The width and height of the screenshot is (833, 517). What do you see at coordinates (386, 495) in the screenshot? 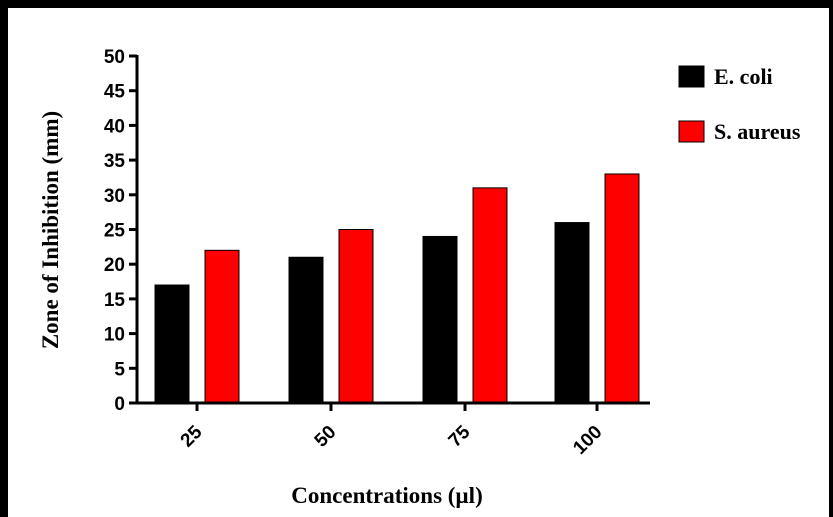
I see `x-axis-label: Concentrations (µl)` at bounding box center [386, 495].